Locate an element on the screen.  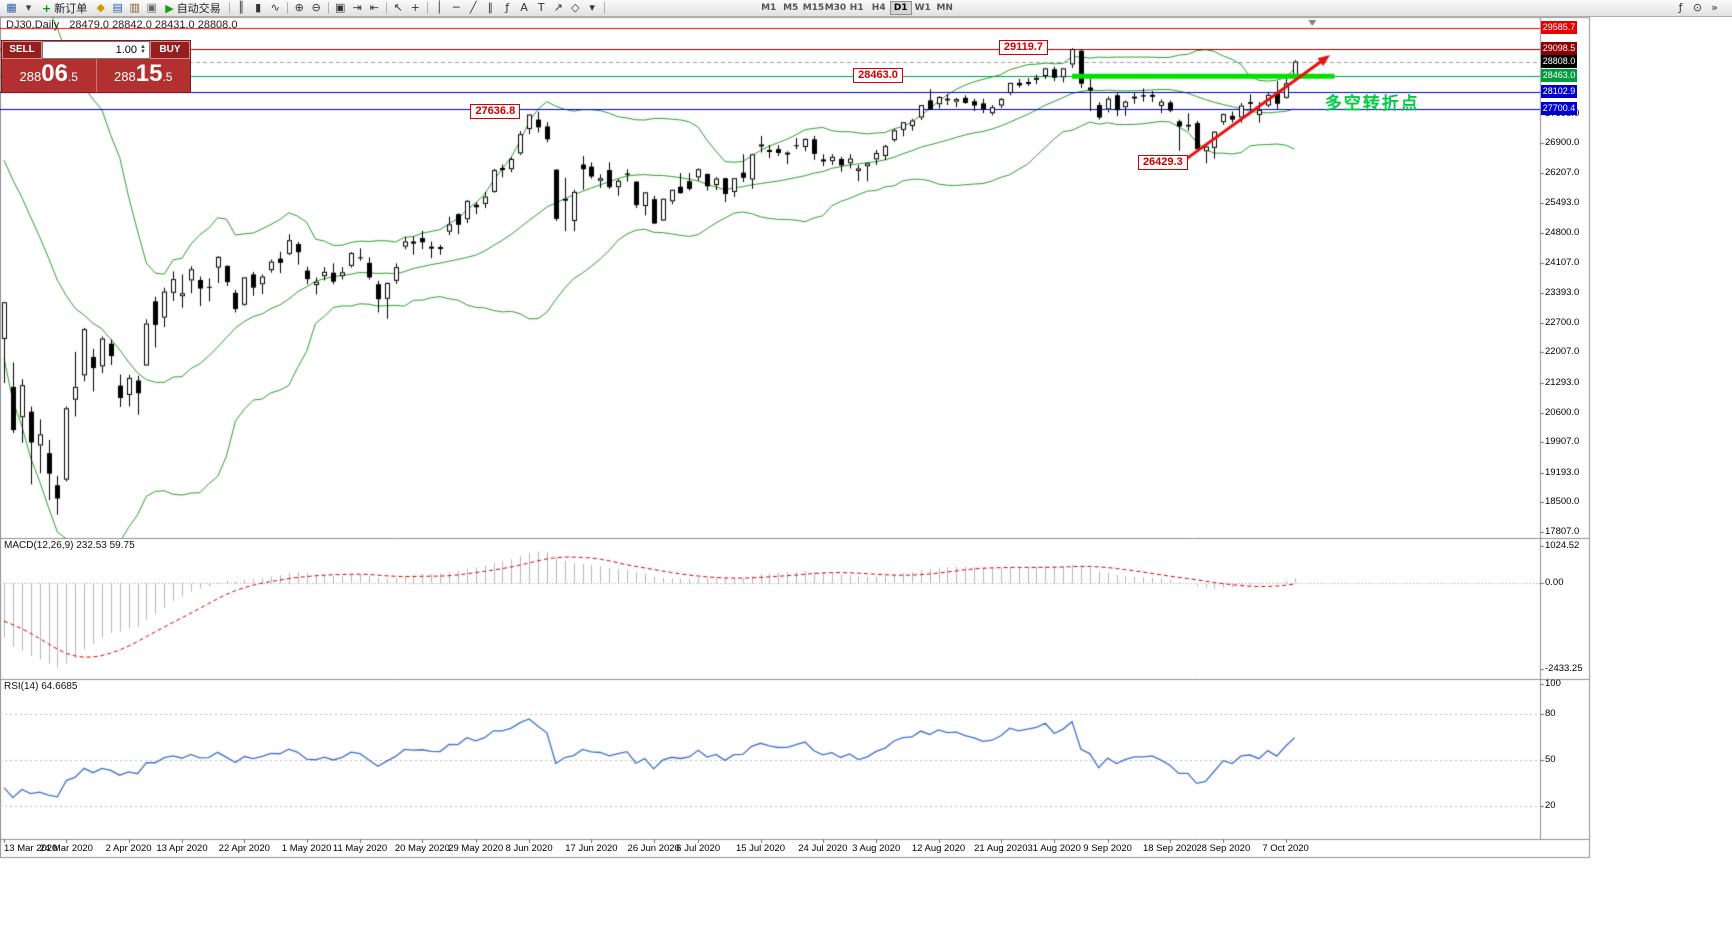
new-chart-icon: ▦ is located at coordinates (11, 7).